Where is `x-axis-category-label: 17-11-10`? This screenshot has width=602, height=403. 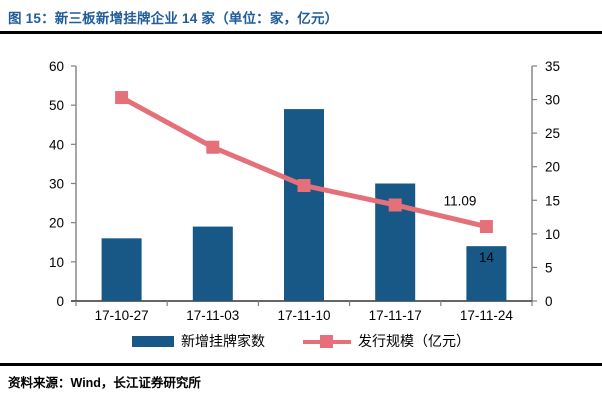
x-axis-category-label: 17-11-10 is located at coordinates (303, 315).